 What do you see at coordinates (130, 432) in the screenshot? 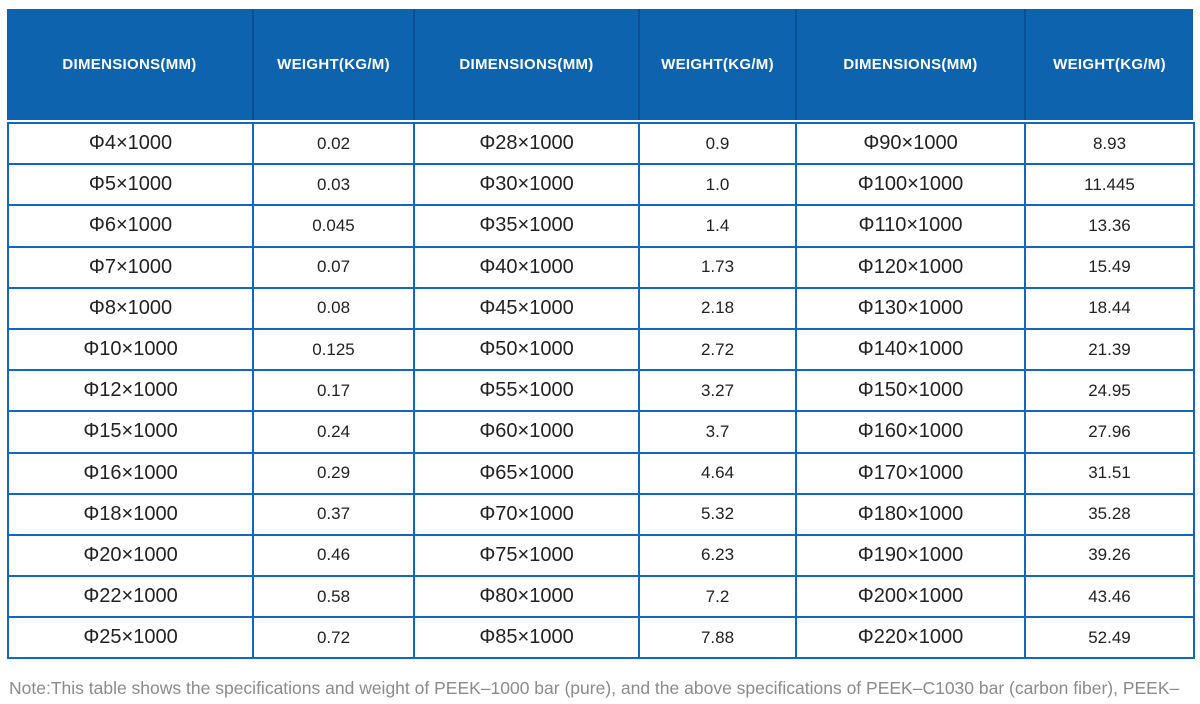
I see `dimension-cell: Φ15×1000` at bounding box center [130, 432].